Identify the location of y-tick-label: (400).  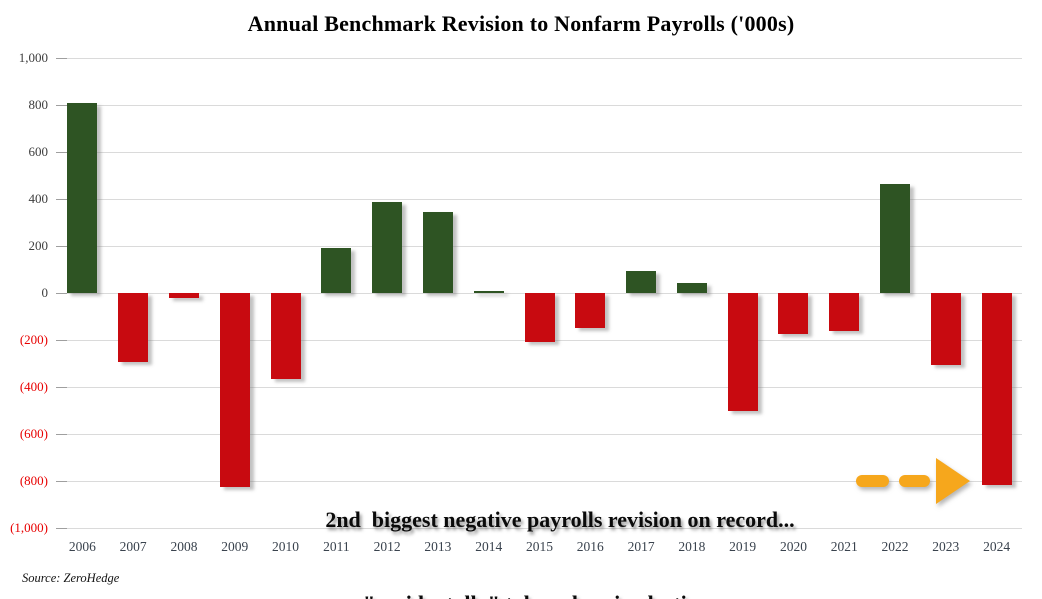
(33, 386).